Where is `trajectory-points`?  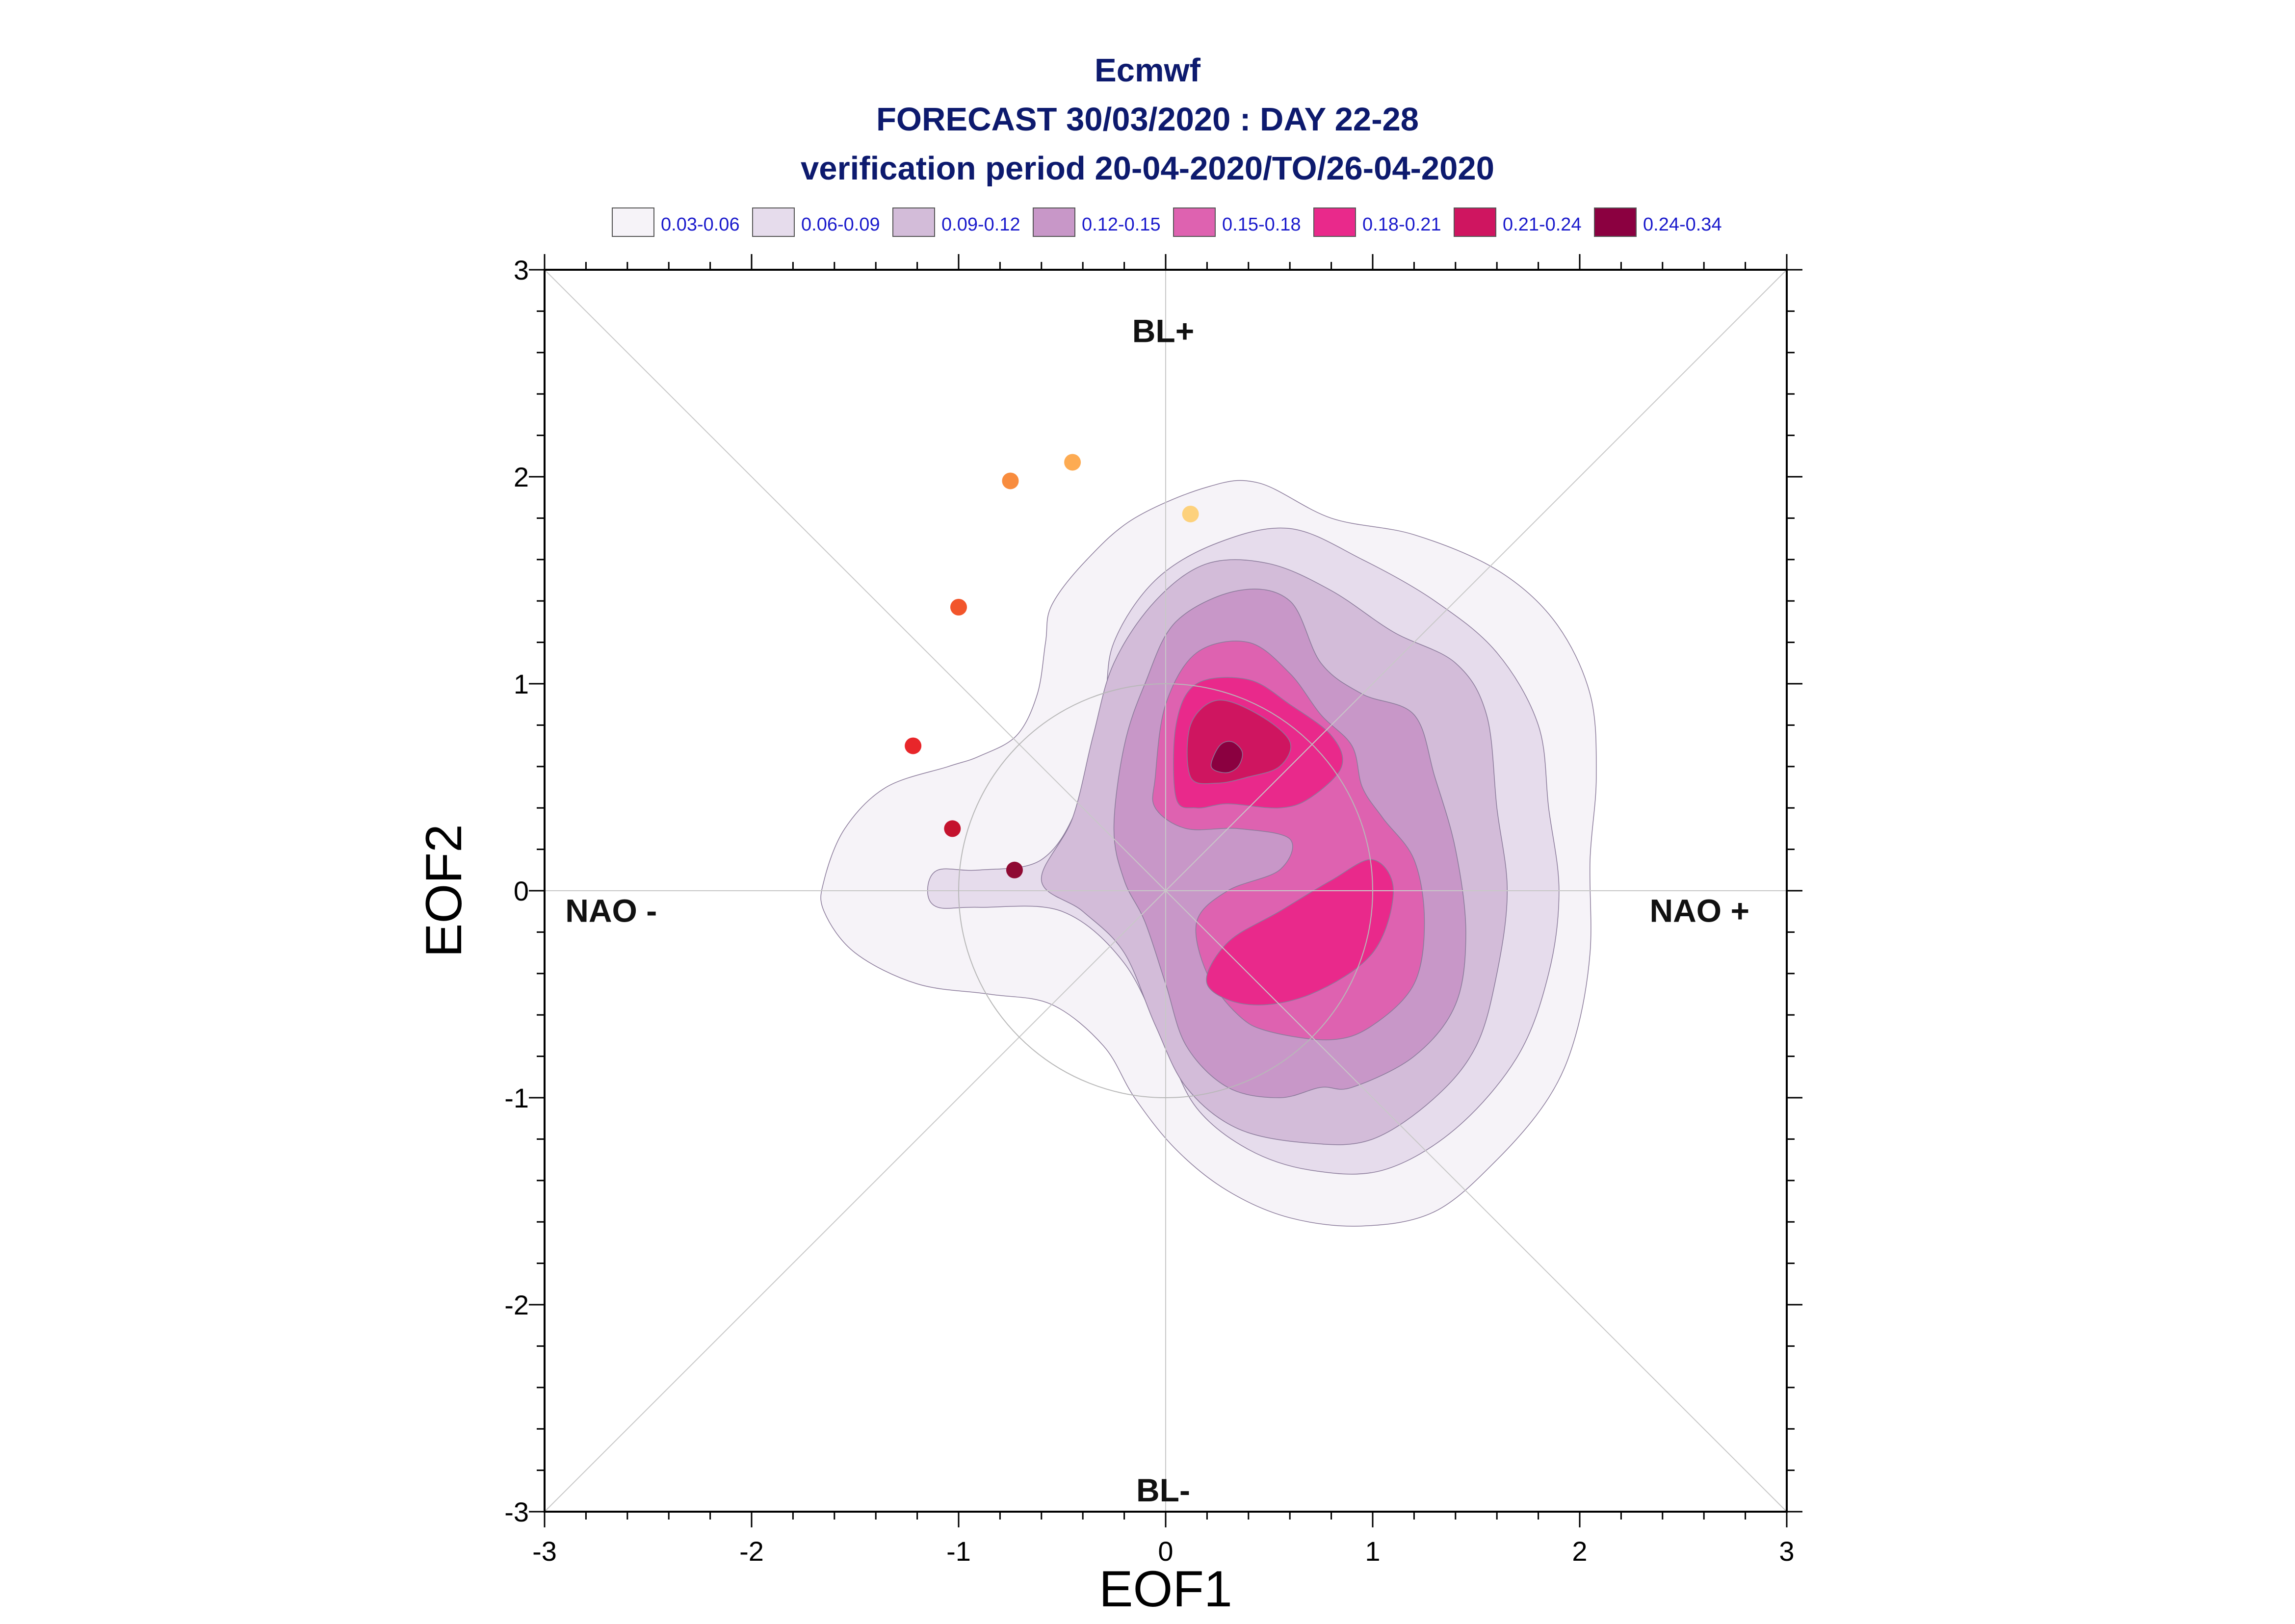 trajectory-points is located at coordinates (1052, 666).